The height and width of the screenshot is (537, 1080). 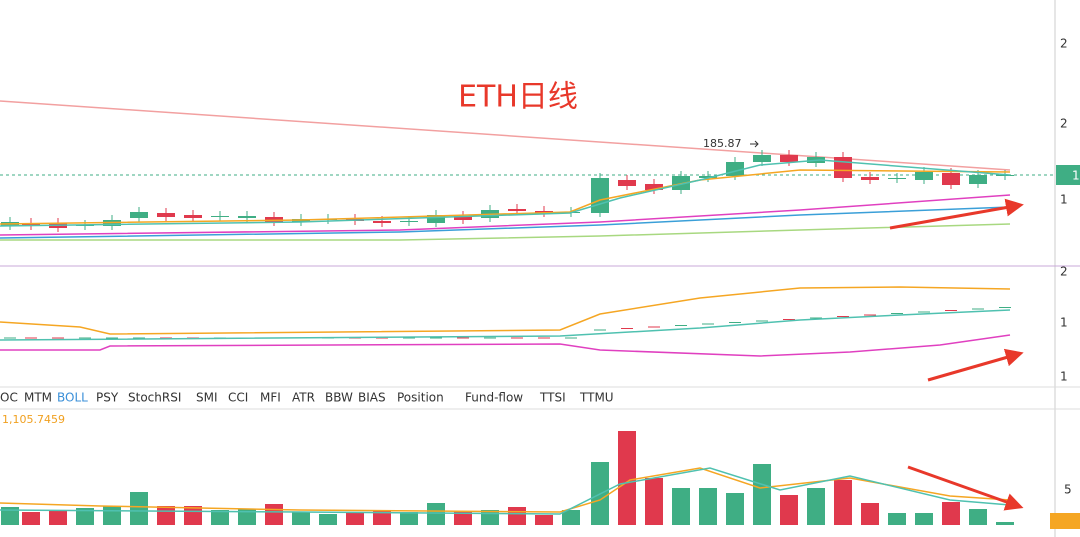 I want to click on indicator-tab: OC, so click(x=9, y=398).